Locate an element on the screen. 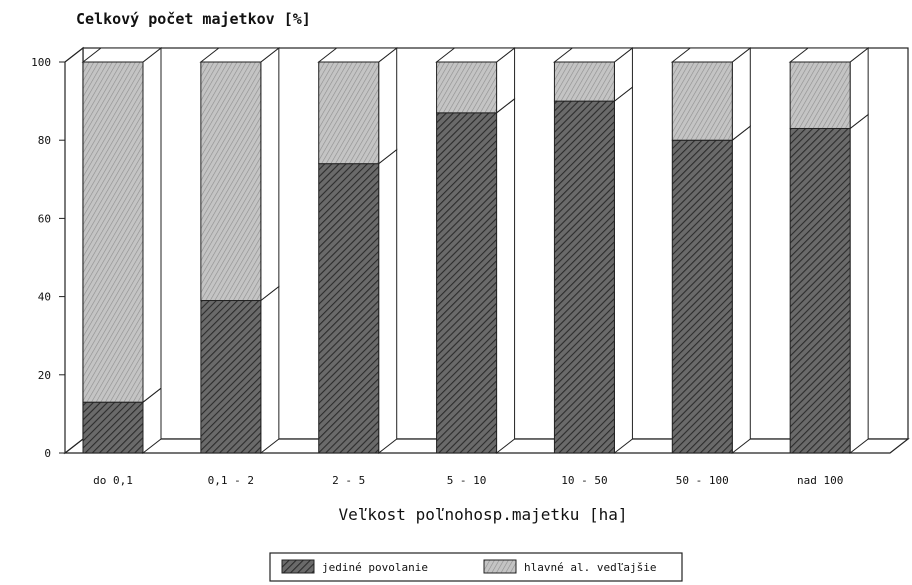 Image resolution: width=912 pixels, height=585 pixels. side-wall is located at coordinates (74, 250).